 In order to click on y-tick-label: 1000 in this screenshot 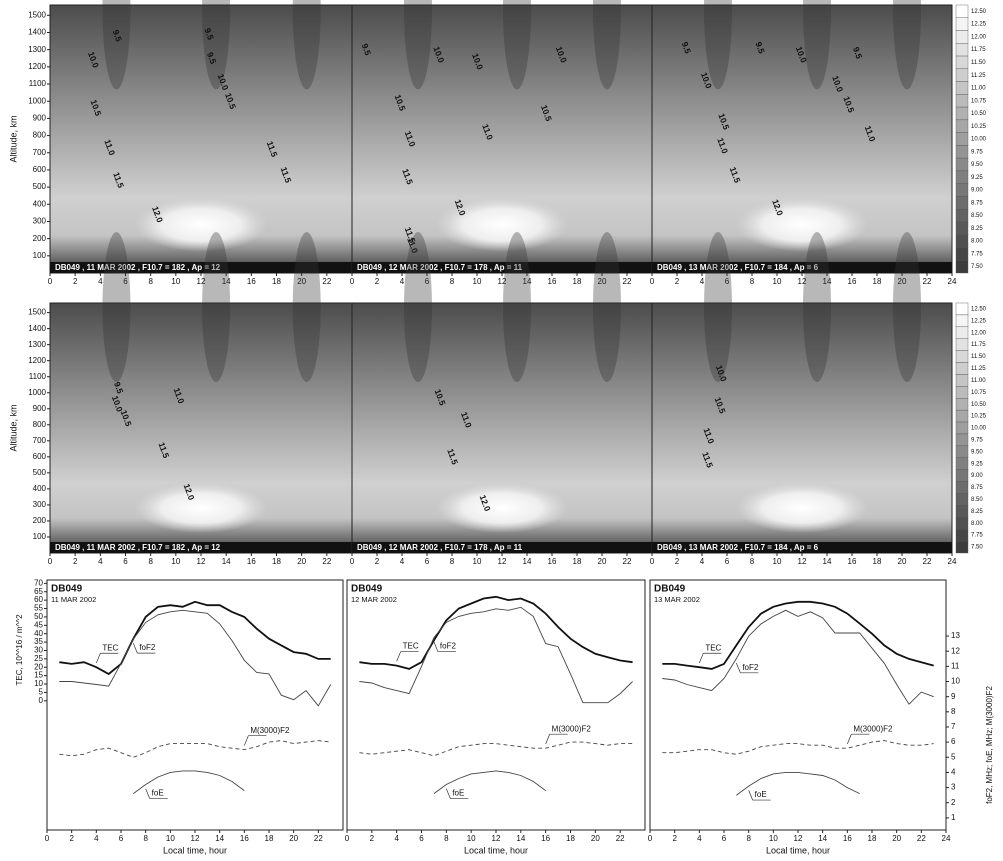, I will do `click(37, 100)`.